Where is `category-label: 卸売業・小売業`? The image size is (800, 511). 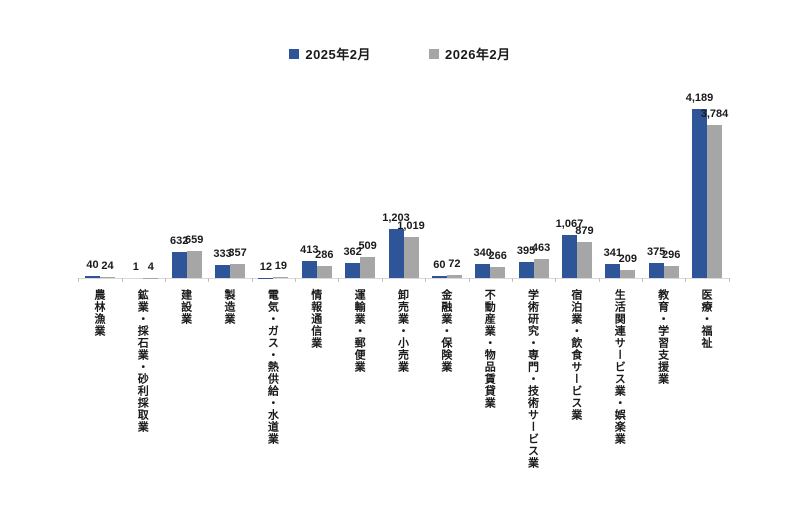 category-label: 卸売業・小売業 is located at coordinates (402, 331).